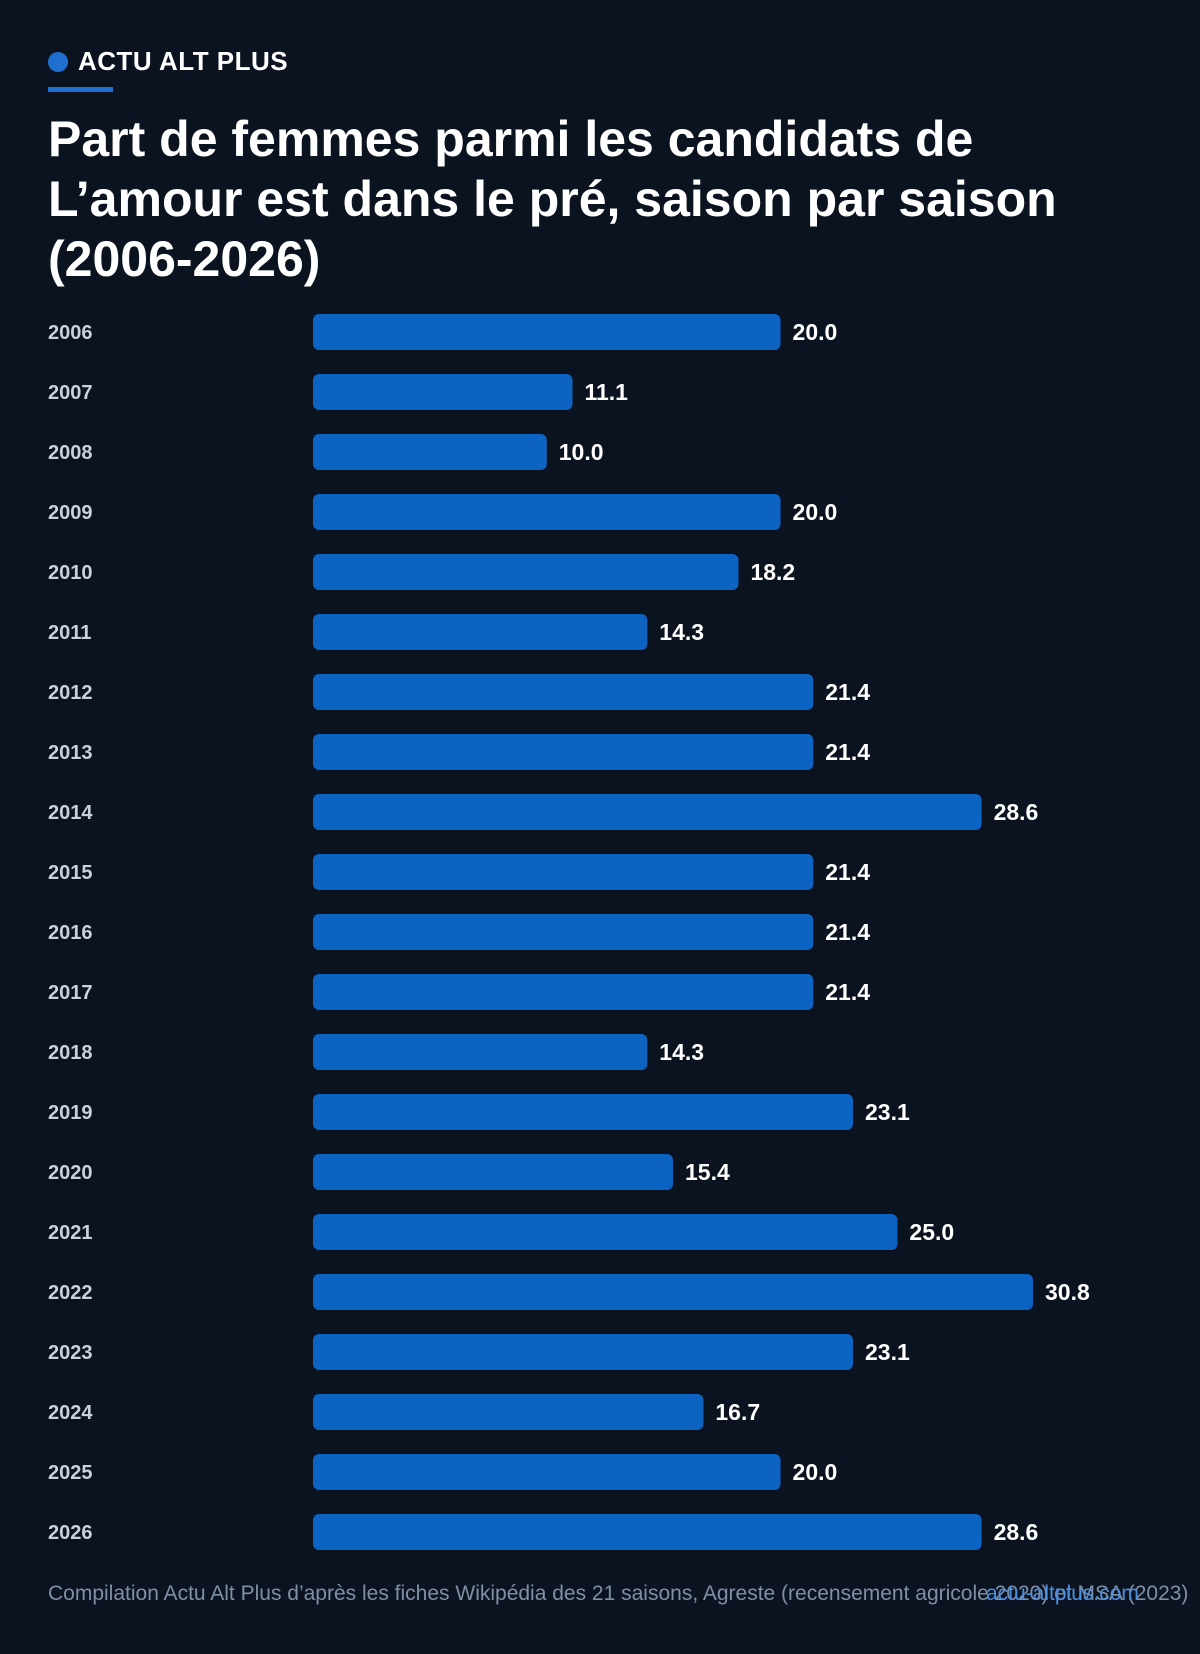 This screenshot has height=1654, width=1200. What do you see at coordinates (707, 1172) in the screenshot?
I see `value-label: 15.4` at bounding box center [707, 1172].